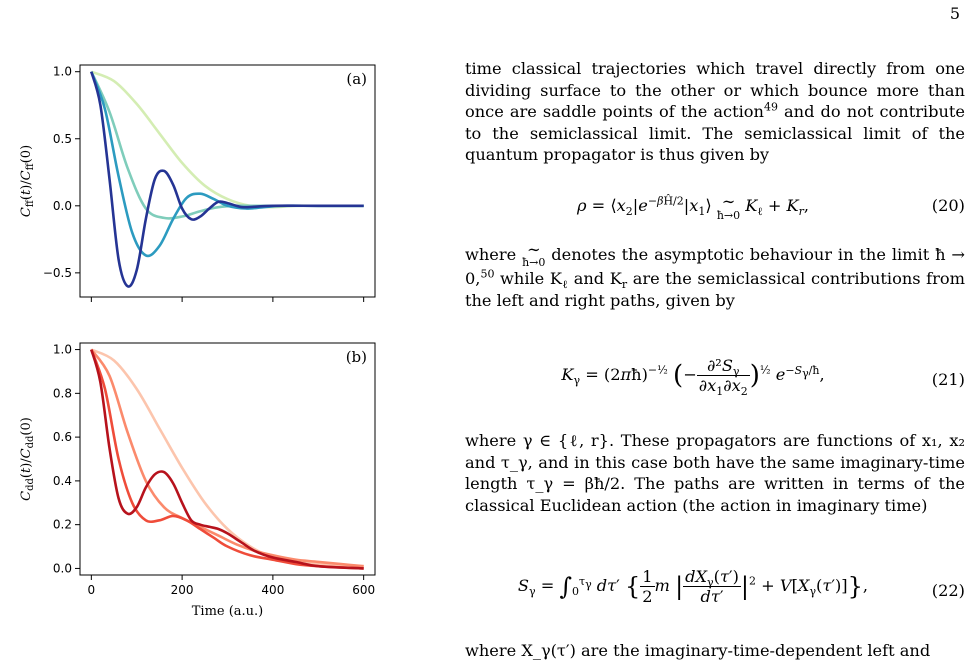 The width and height of the screenshot is (974, 666). What do you see at coordinates (62, 437) in the screenshot?
I see `y-tick-label: 0.6` at bounding box center [62, 437].